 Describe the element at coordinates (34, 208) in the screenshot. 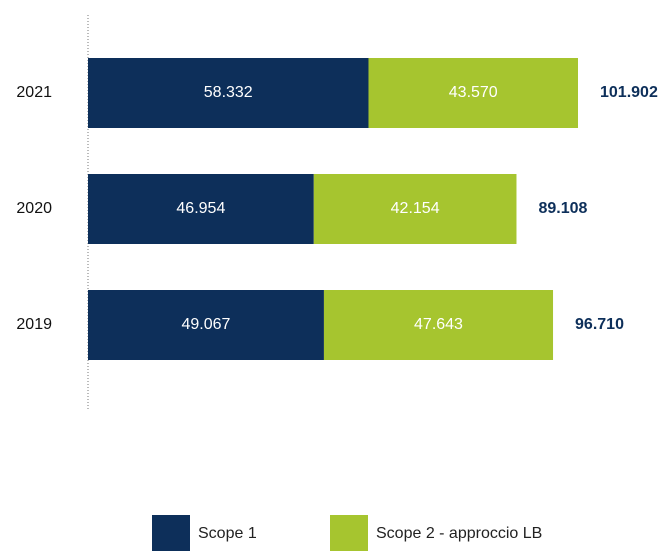

I see `y-tick-label: 2020` at that location.